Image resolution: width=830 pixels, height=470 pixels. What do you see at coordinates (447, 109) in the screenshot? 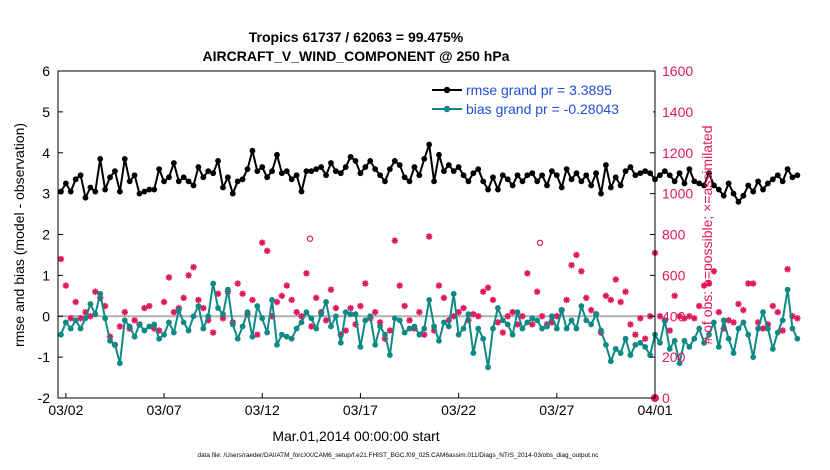
I see `legend-bias-marker` at bounding box center [447, 109].